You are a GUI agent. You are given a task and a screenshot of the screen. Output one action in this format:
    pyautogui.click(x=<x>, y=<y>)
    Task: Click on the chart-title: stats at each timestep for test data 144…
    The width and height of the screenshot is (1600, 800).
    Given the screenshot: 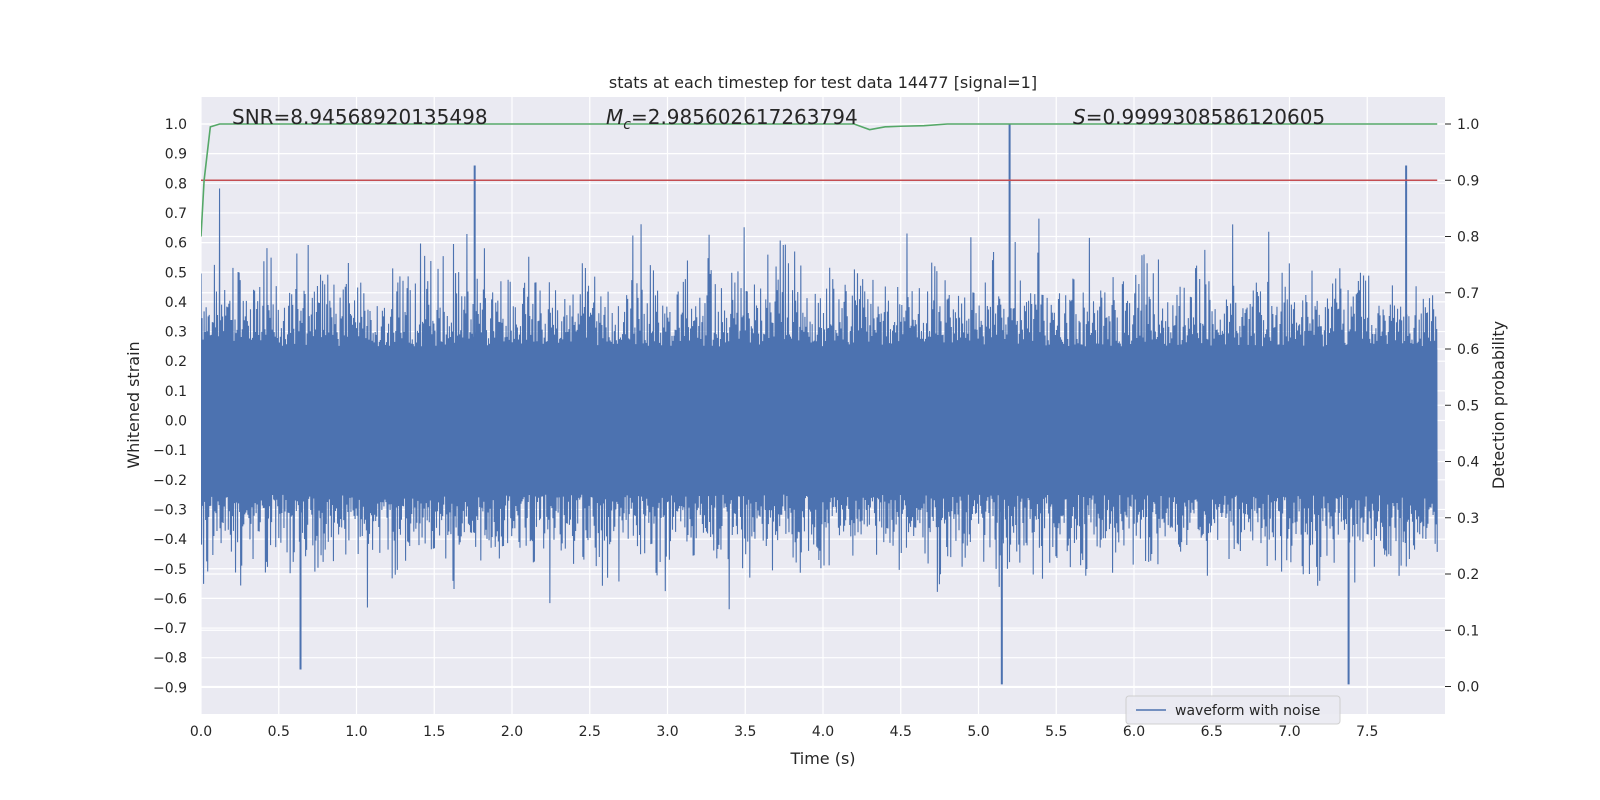 What is the action you would take?
    pyautogui.click(x=823, y=82)
    